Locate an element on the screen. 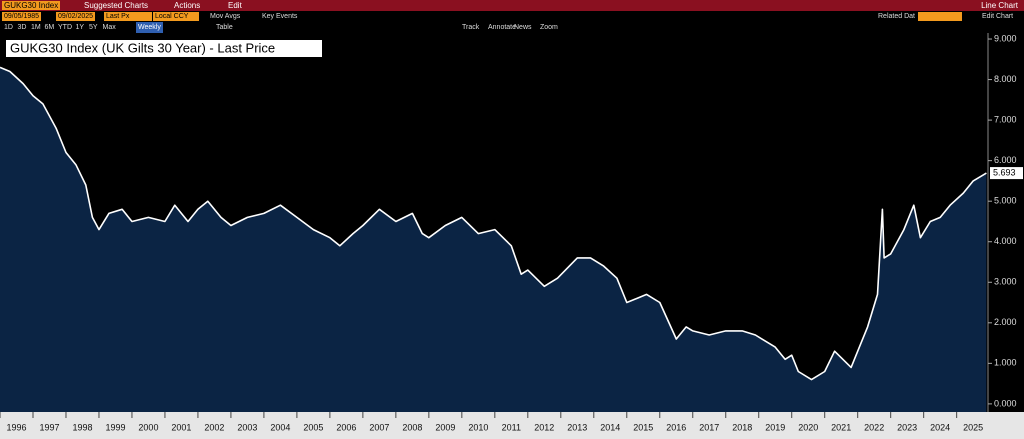 The height and width of the screenshot is (439, 1024). range-button: 6M is located at coordinates (49, 27).